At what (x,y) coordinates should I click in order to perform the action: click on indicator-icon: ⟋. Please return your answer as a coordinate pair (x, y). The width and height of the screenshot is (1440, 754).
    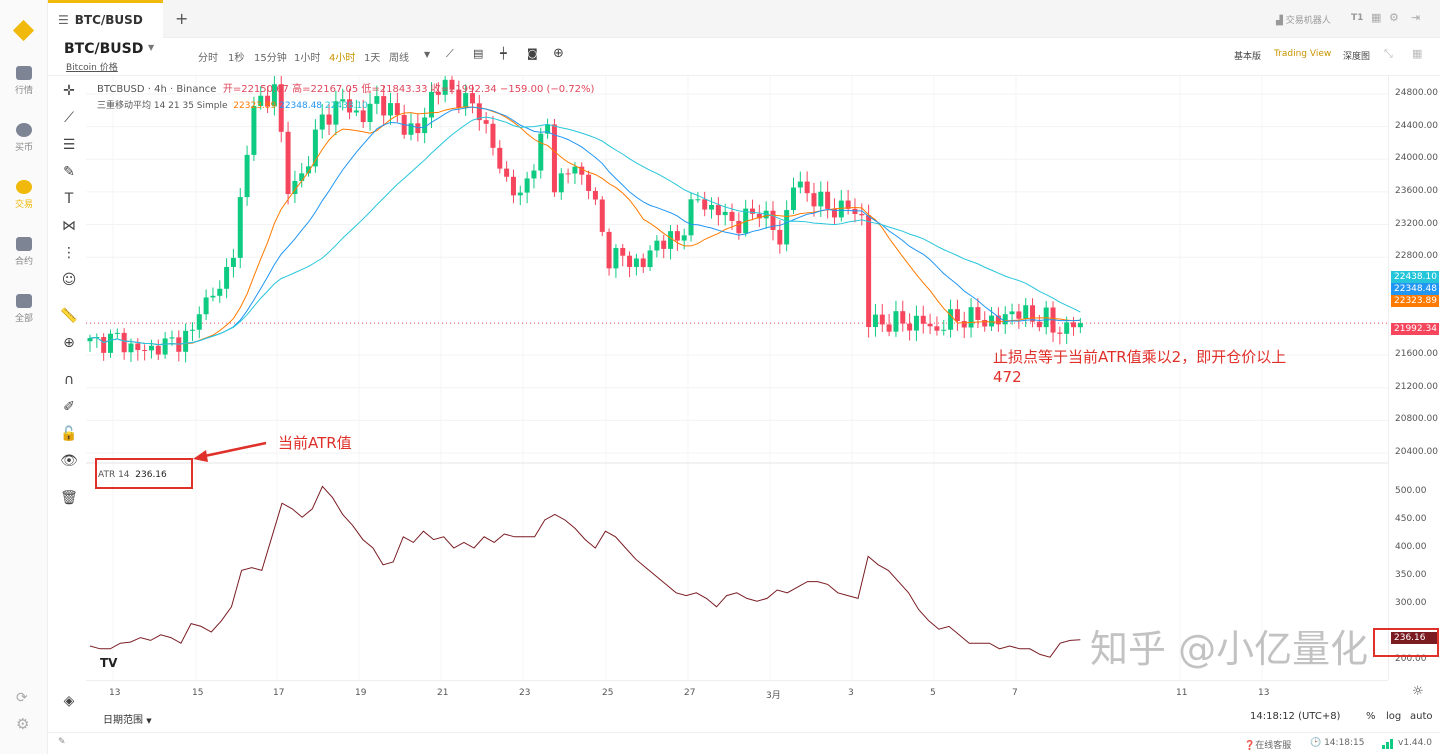
    Looking at the image, I should click on (450, 53).